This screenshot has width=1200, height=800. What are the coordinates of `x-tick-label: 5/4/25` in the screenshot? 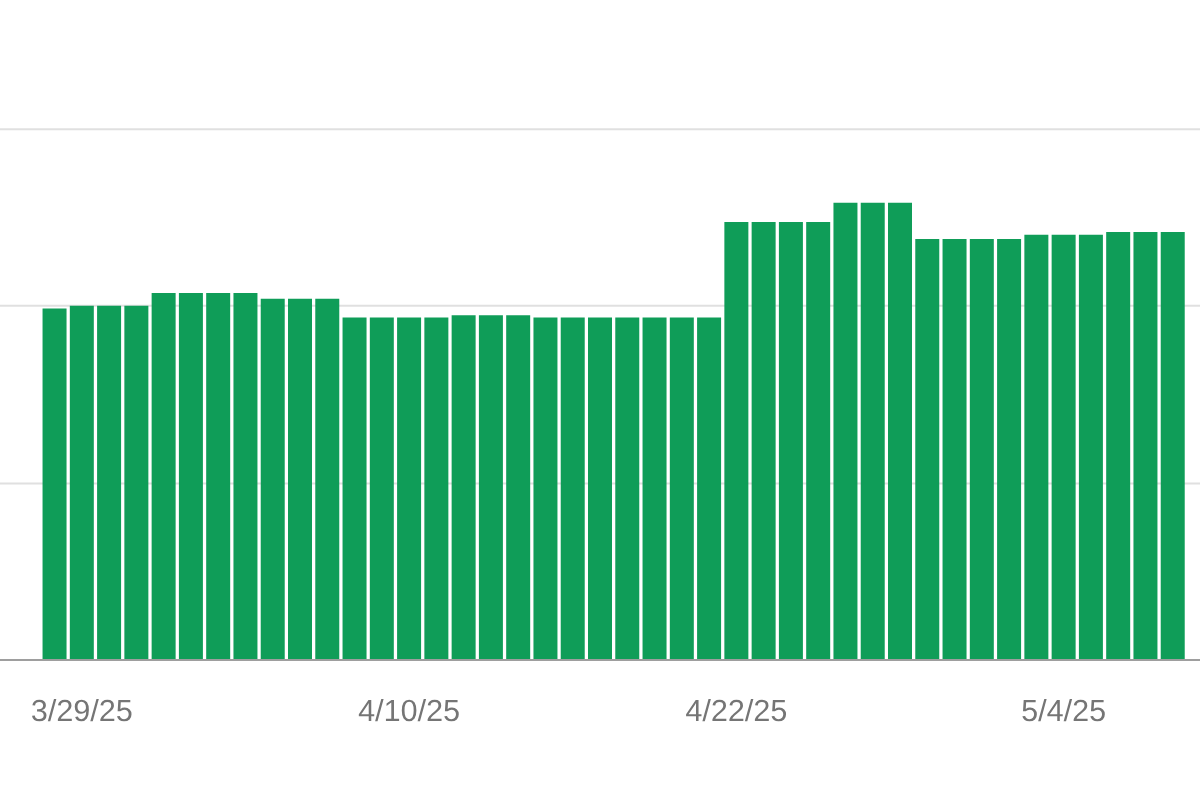 It's located at (1063, 710).